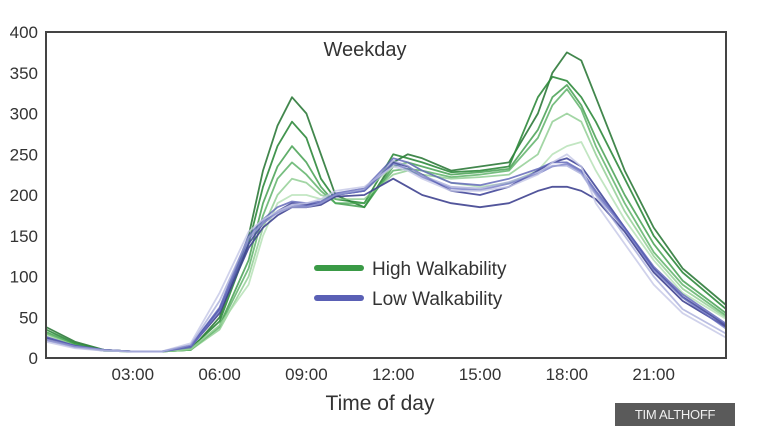  I want to click on y-tick-label: 200, so click(24, 195).